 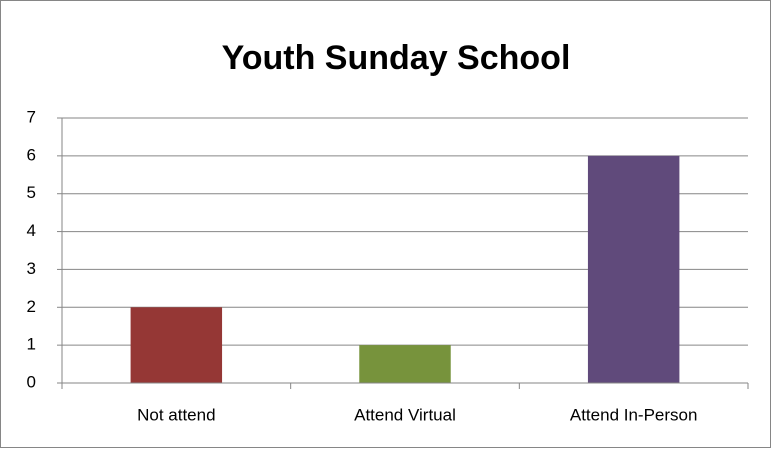 What do you see at coordinates (396, 58) in the screenshot?
I see `chart-title: Youth Sunday School` at bounding box center [396, 58].